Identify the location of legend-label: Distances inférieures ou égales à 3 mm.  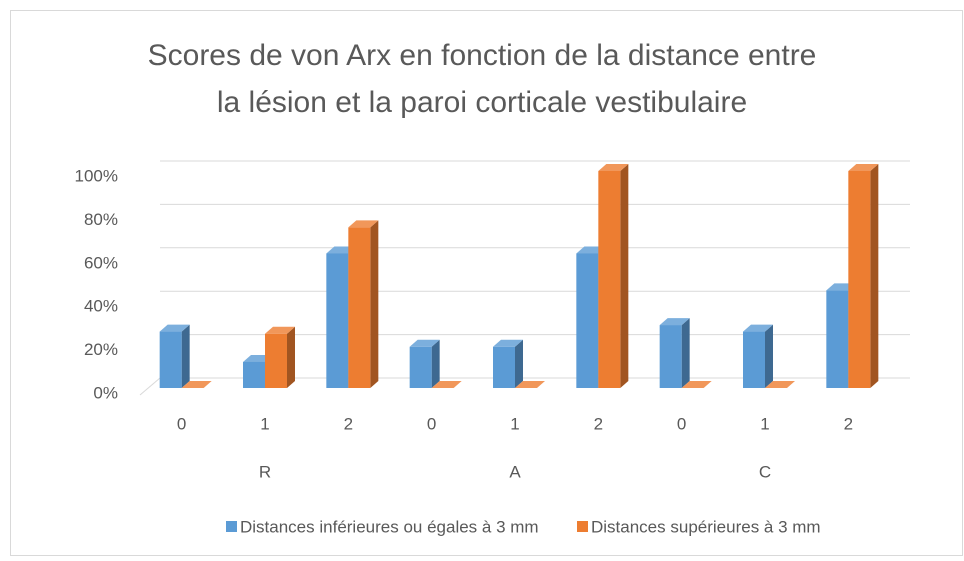
(389, 526).